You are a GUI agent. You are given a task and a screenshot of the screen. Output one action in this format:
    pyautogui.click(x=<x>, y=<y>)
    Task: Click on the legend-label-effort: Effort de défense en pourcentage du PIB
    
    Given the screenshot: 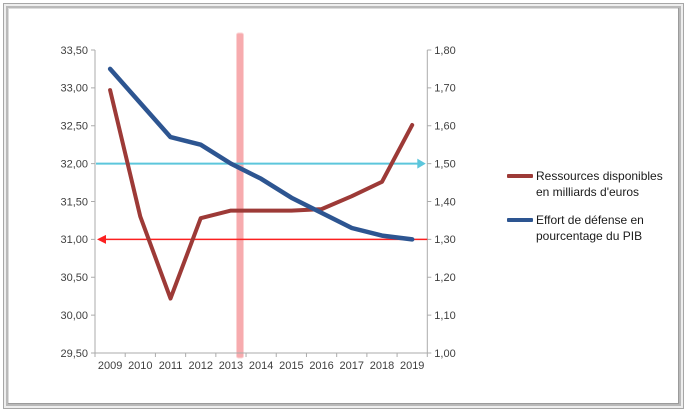 What is the action you would take?
    pyautogui.click(x=590, y=228)
    